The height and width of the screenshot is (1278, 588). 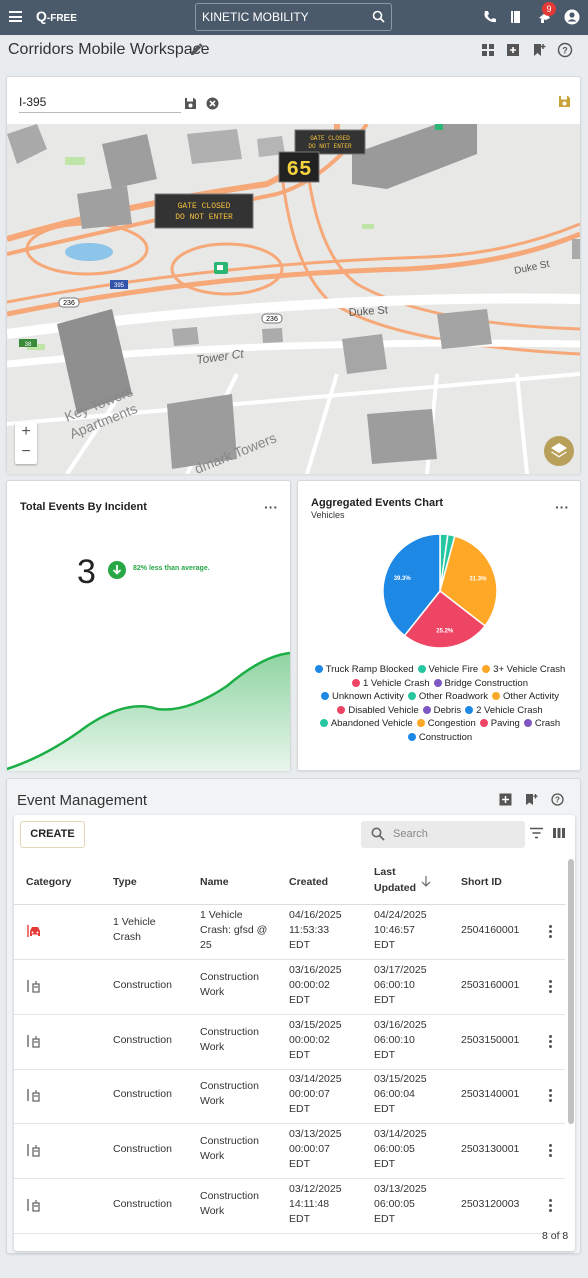 What do you see at coordinates (396, 683) in the screenshot?
I see `legend-label: 1 Vehicle Crash` at bounding box center [396, 683].